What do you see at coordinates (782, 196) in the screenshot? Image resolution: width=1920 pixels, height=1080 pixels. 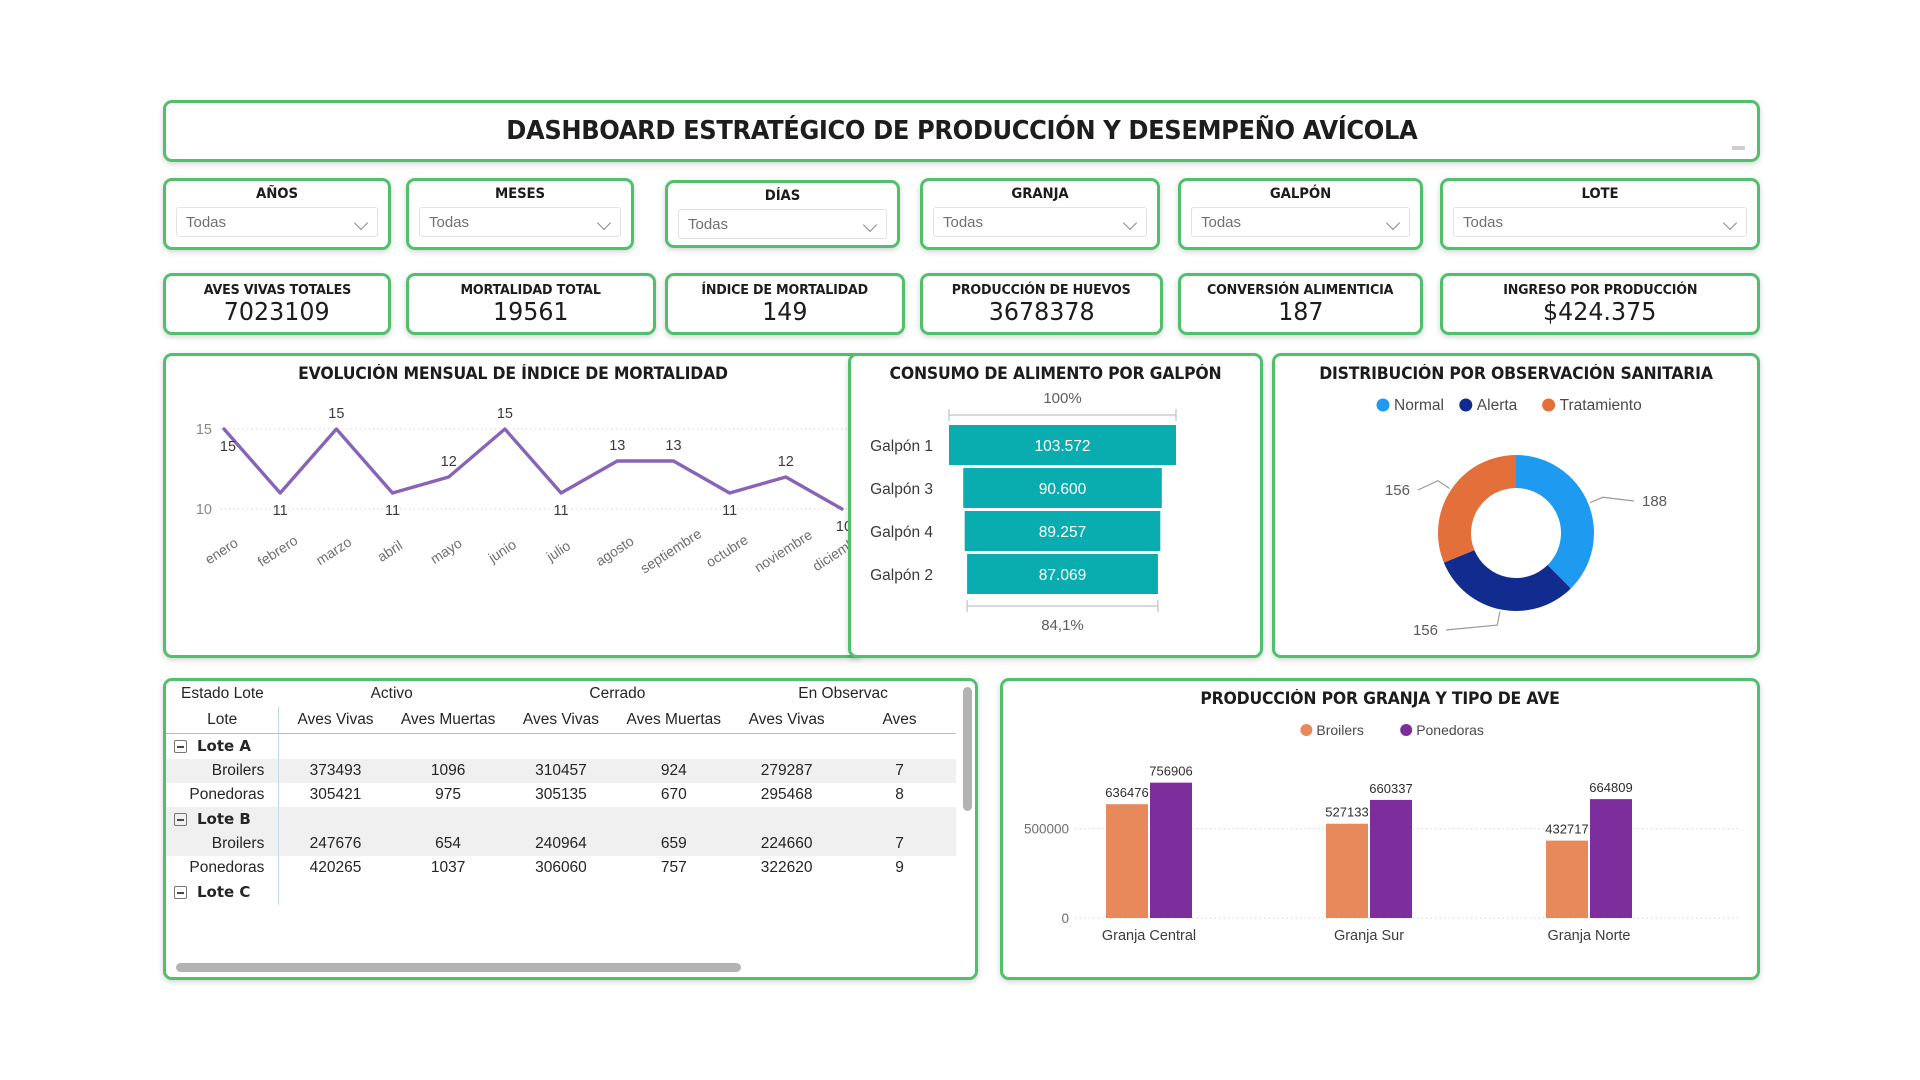 I see `slicer-label: DÍAS` at bounding box center [782, 196].